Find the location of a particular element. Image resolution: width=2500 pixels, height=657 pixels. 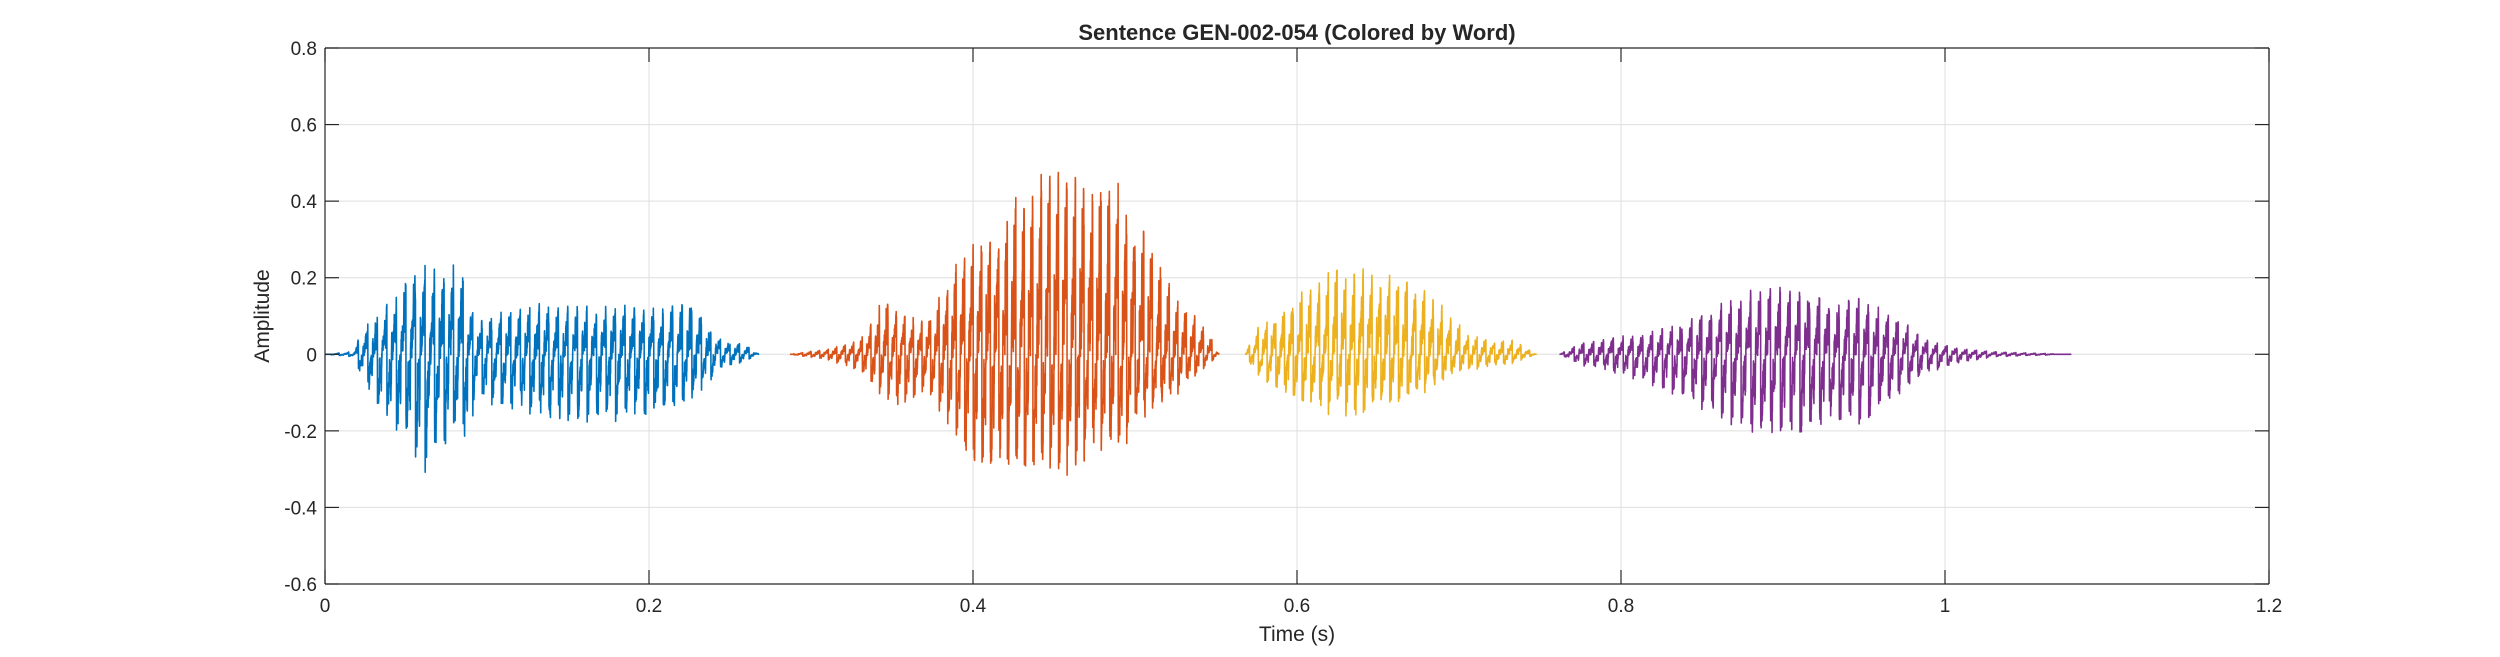

y-tick-label: 0.4 is located at coordinates (304, 202).